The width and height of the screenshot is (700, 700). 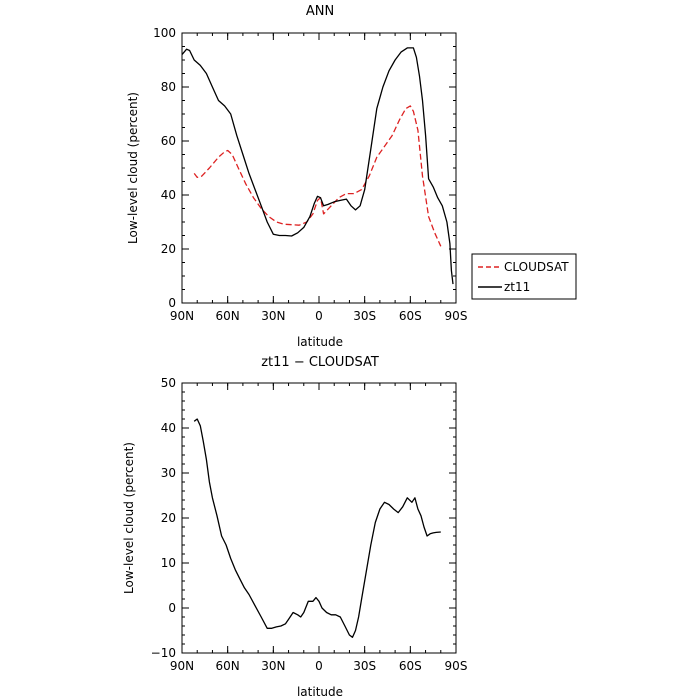 What do you see at coordinates (168, 473) in the screenshot?
I see `y-tick-label: 30` at bounding box center [168, 473].